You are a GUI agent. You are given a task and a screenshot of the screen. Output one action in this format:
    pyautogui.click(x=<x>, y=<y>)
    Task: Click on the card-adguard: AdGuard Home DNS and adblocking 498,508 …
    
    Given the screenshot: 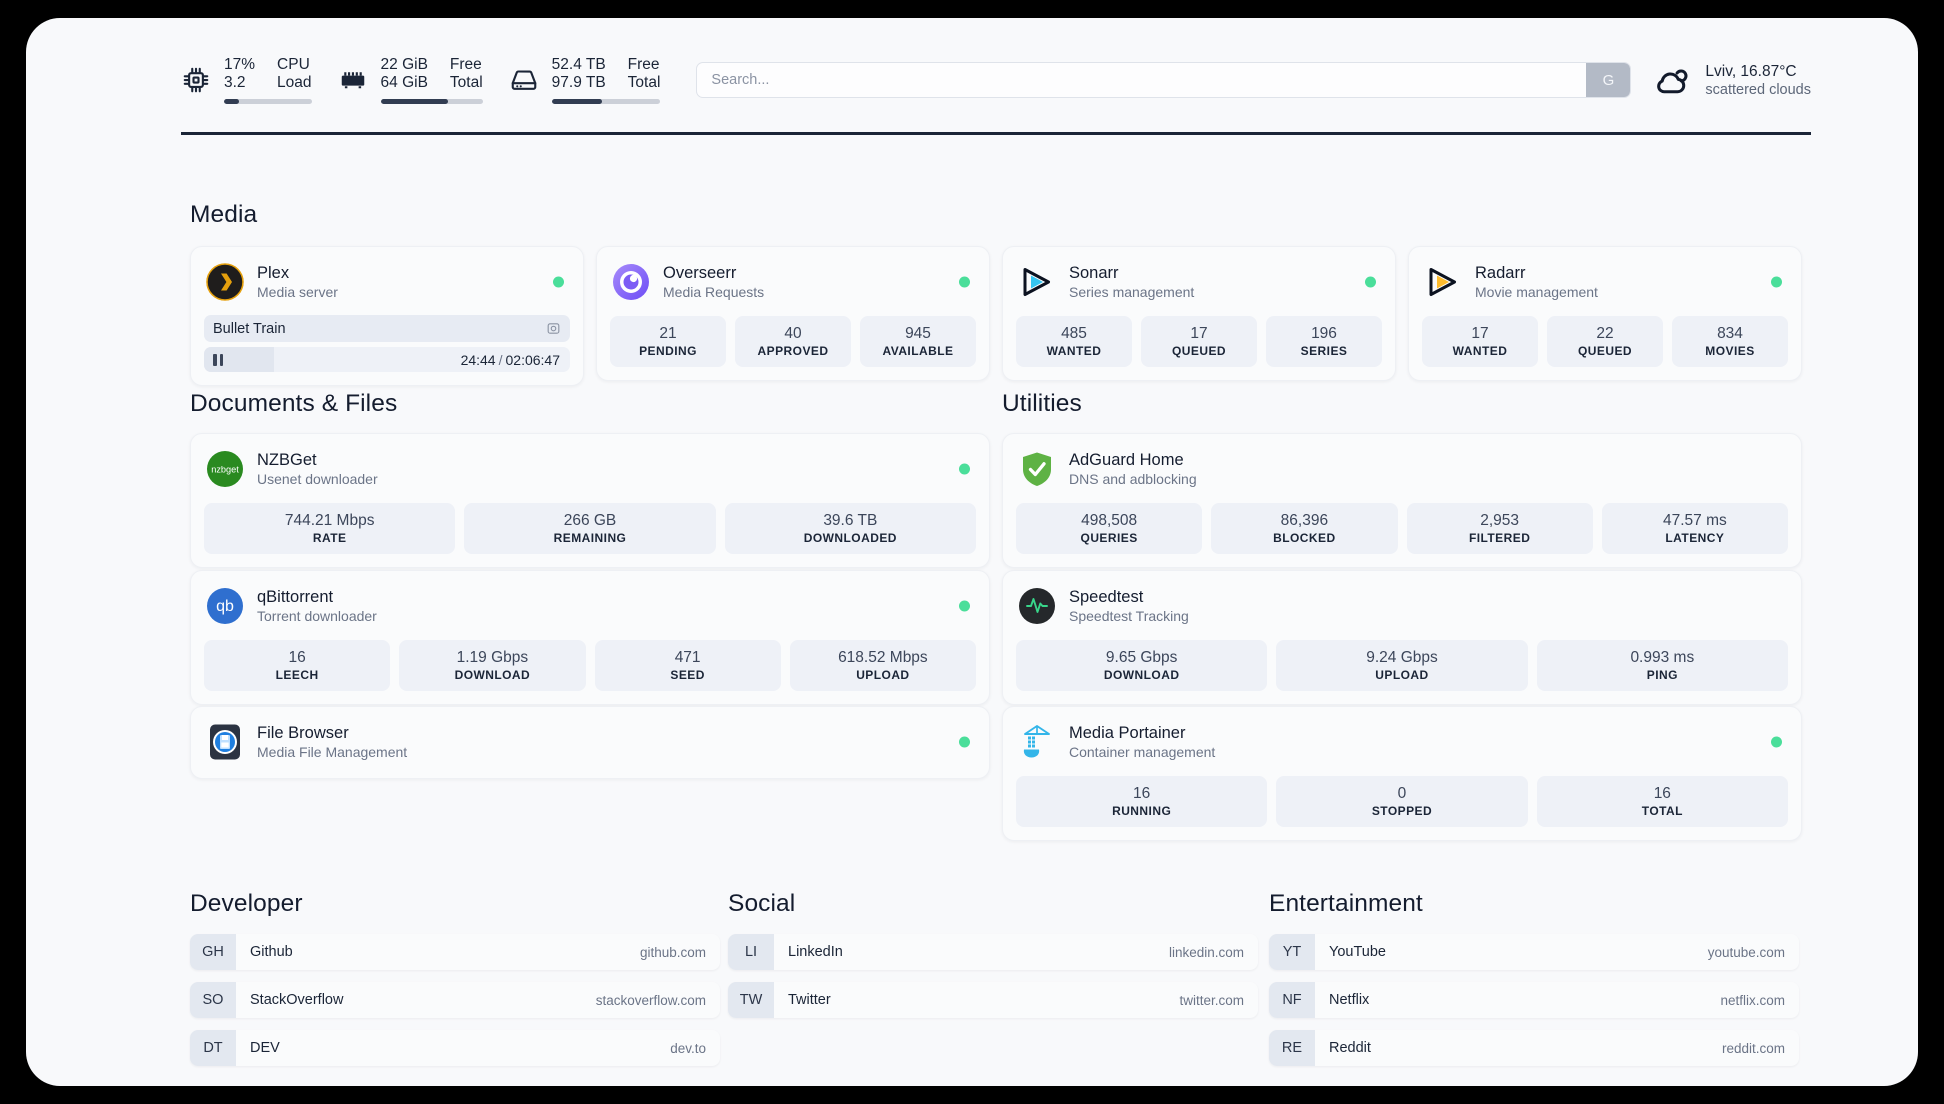 What is the action you would take?
    pyautogui.click(x=1402, y=500)
    